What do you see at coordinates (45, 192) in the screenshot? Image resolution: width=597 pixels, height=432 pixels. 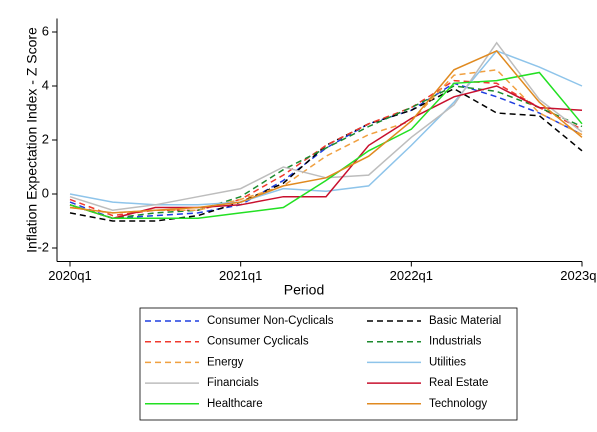 I see `y-tick-label: 0` at bounding box center [45, 192].